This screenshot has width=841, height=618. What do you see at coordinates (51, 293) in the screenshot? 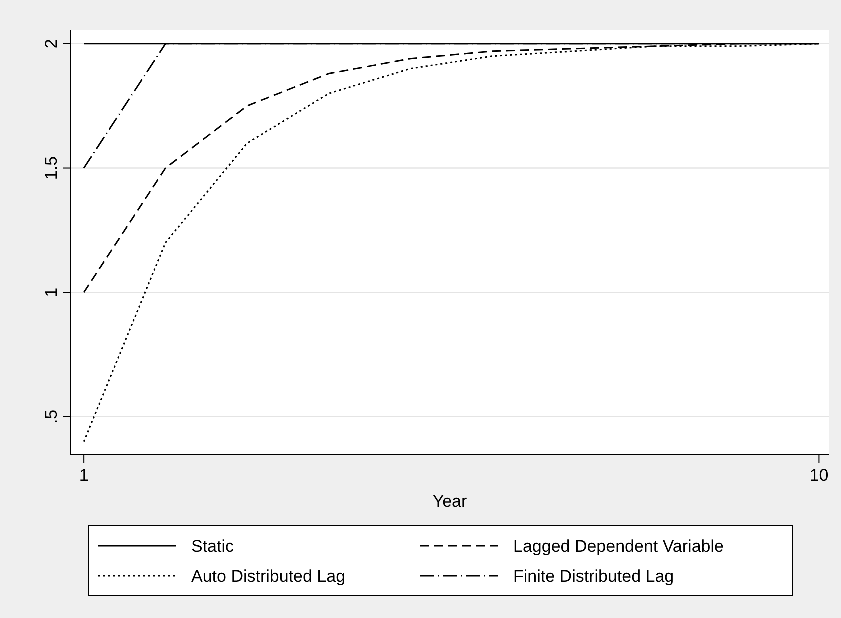
I see `y-tick-label: 1` at bounding box center [51, 293].